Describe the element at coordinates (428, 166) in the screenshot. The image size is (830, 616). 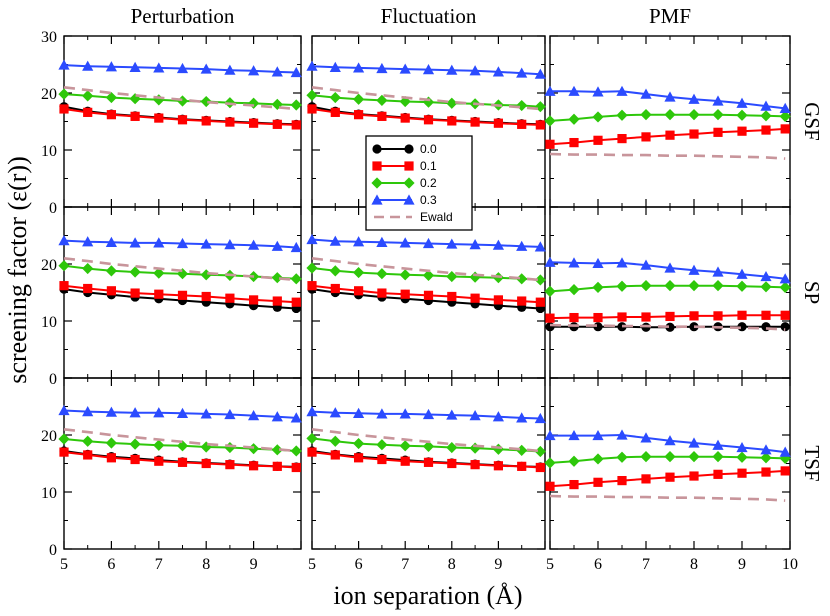
I see `legend-label: 0.1` at that location.